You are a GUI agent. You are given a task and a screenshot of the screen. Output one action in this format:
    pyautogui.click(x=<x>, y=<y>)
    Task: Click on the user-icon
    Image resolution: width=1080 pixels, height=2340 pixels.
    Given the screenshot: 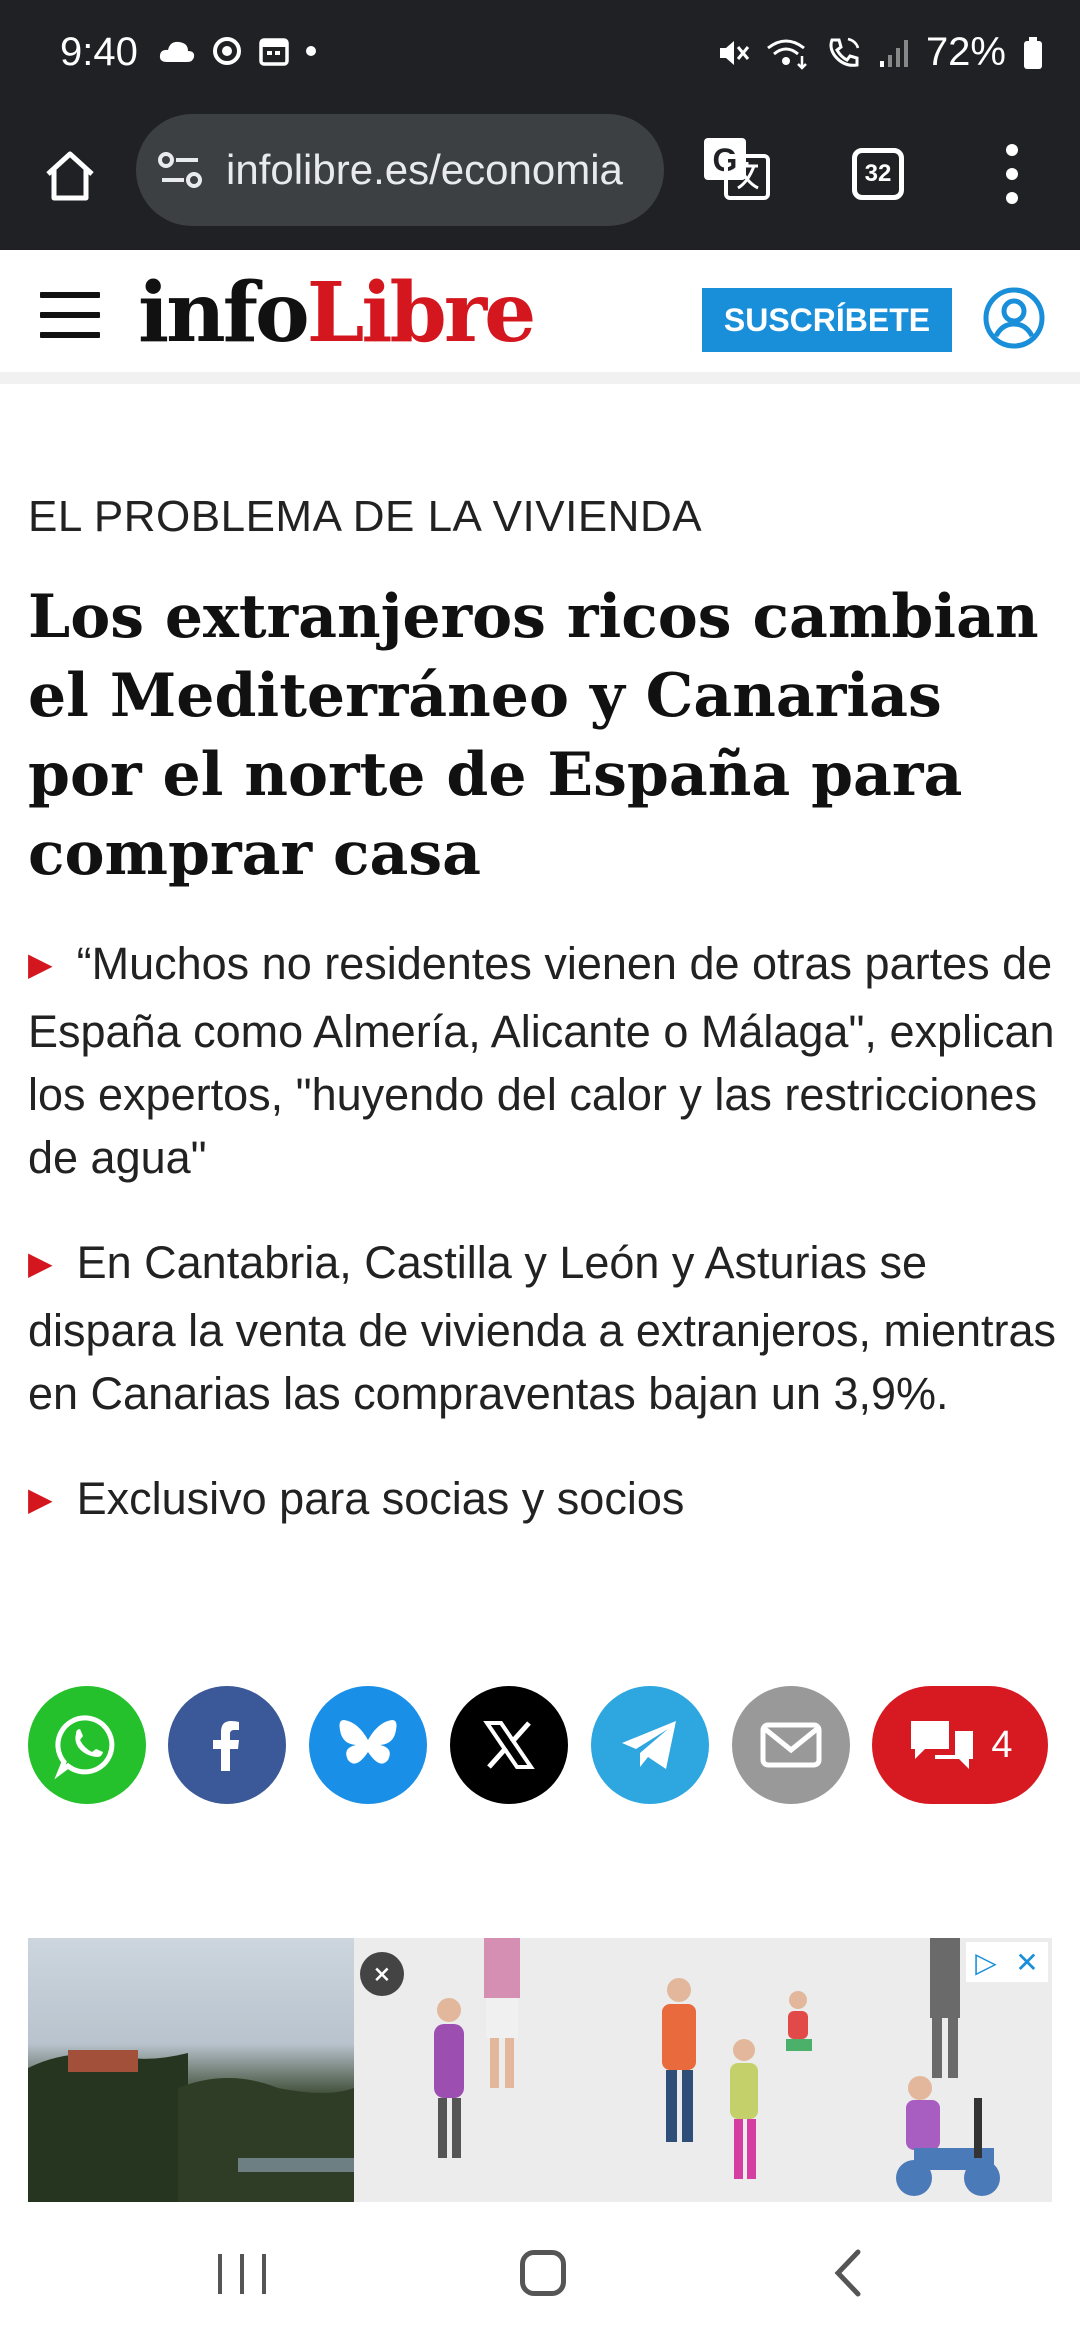 What is the action you would take?
    pyautogui.click(x=1014, y=318)
    